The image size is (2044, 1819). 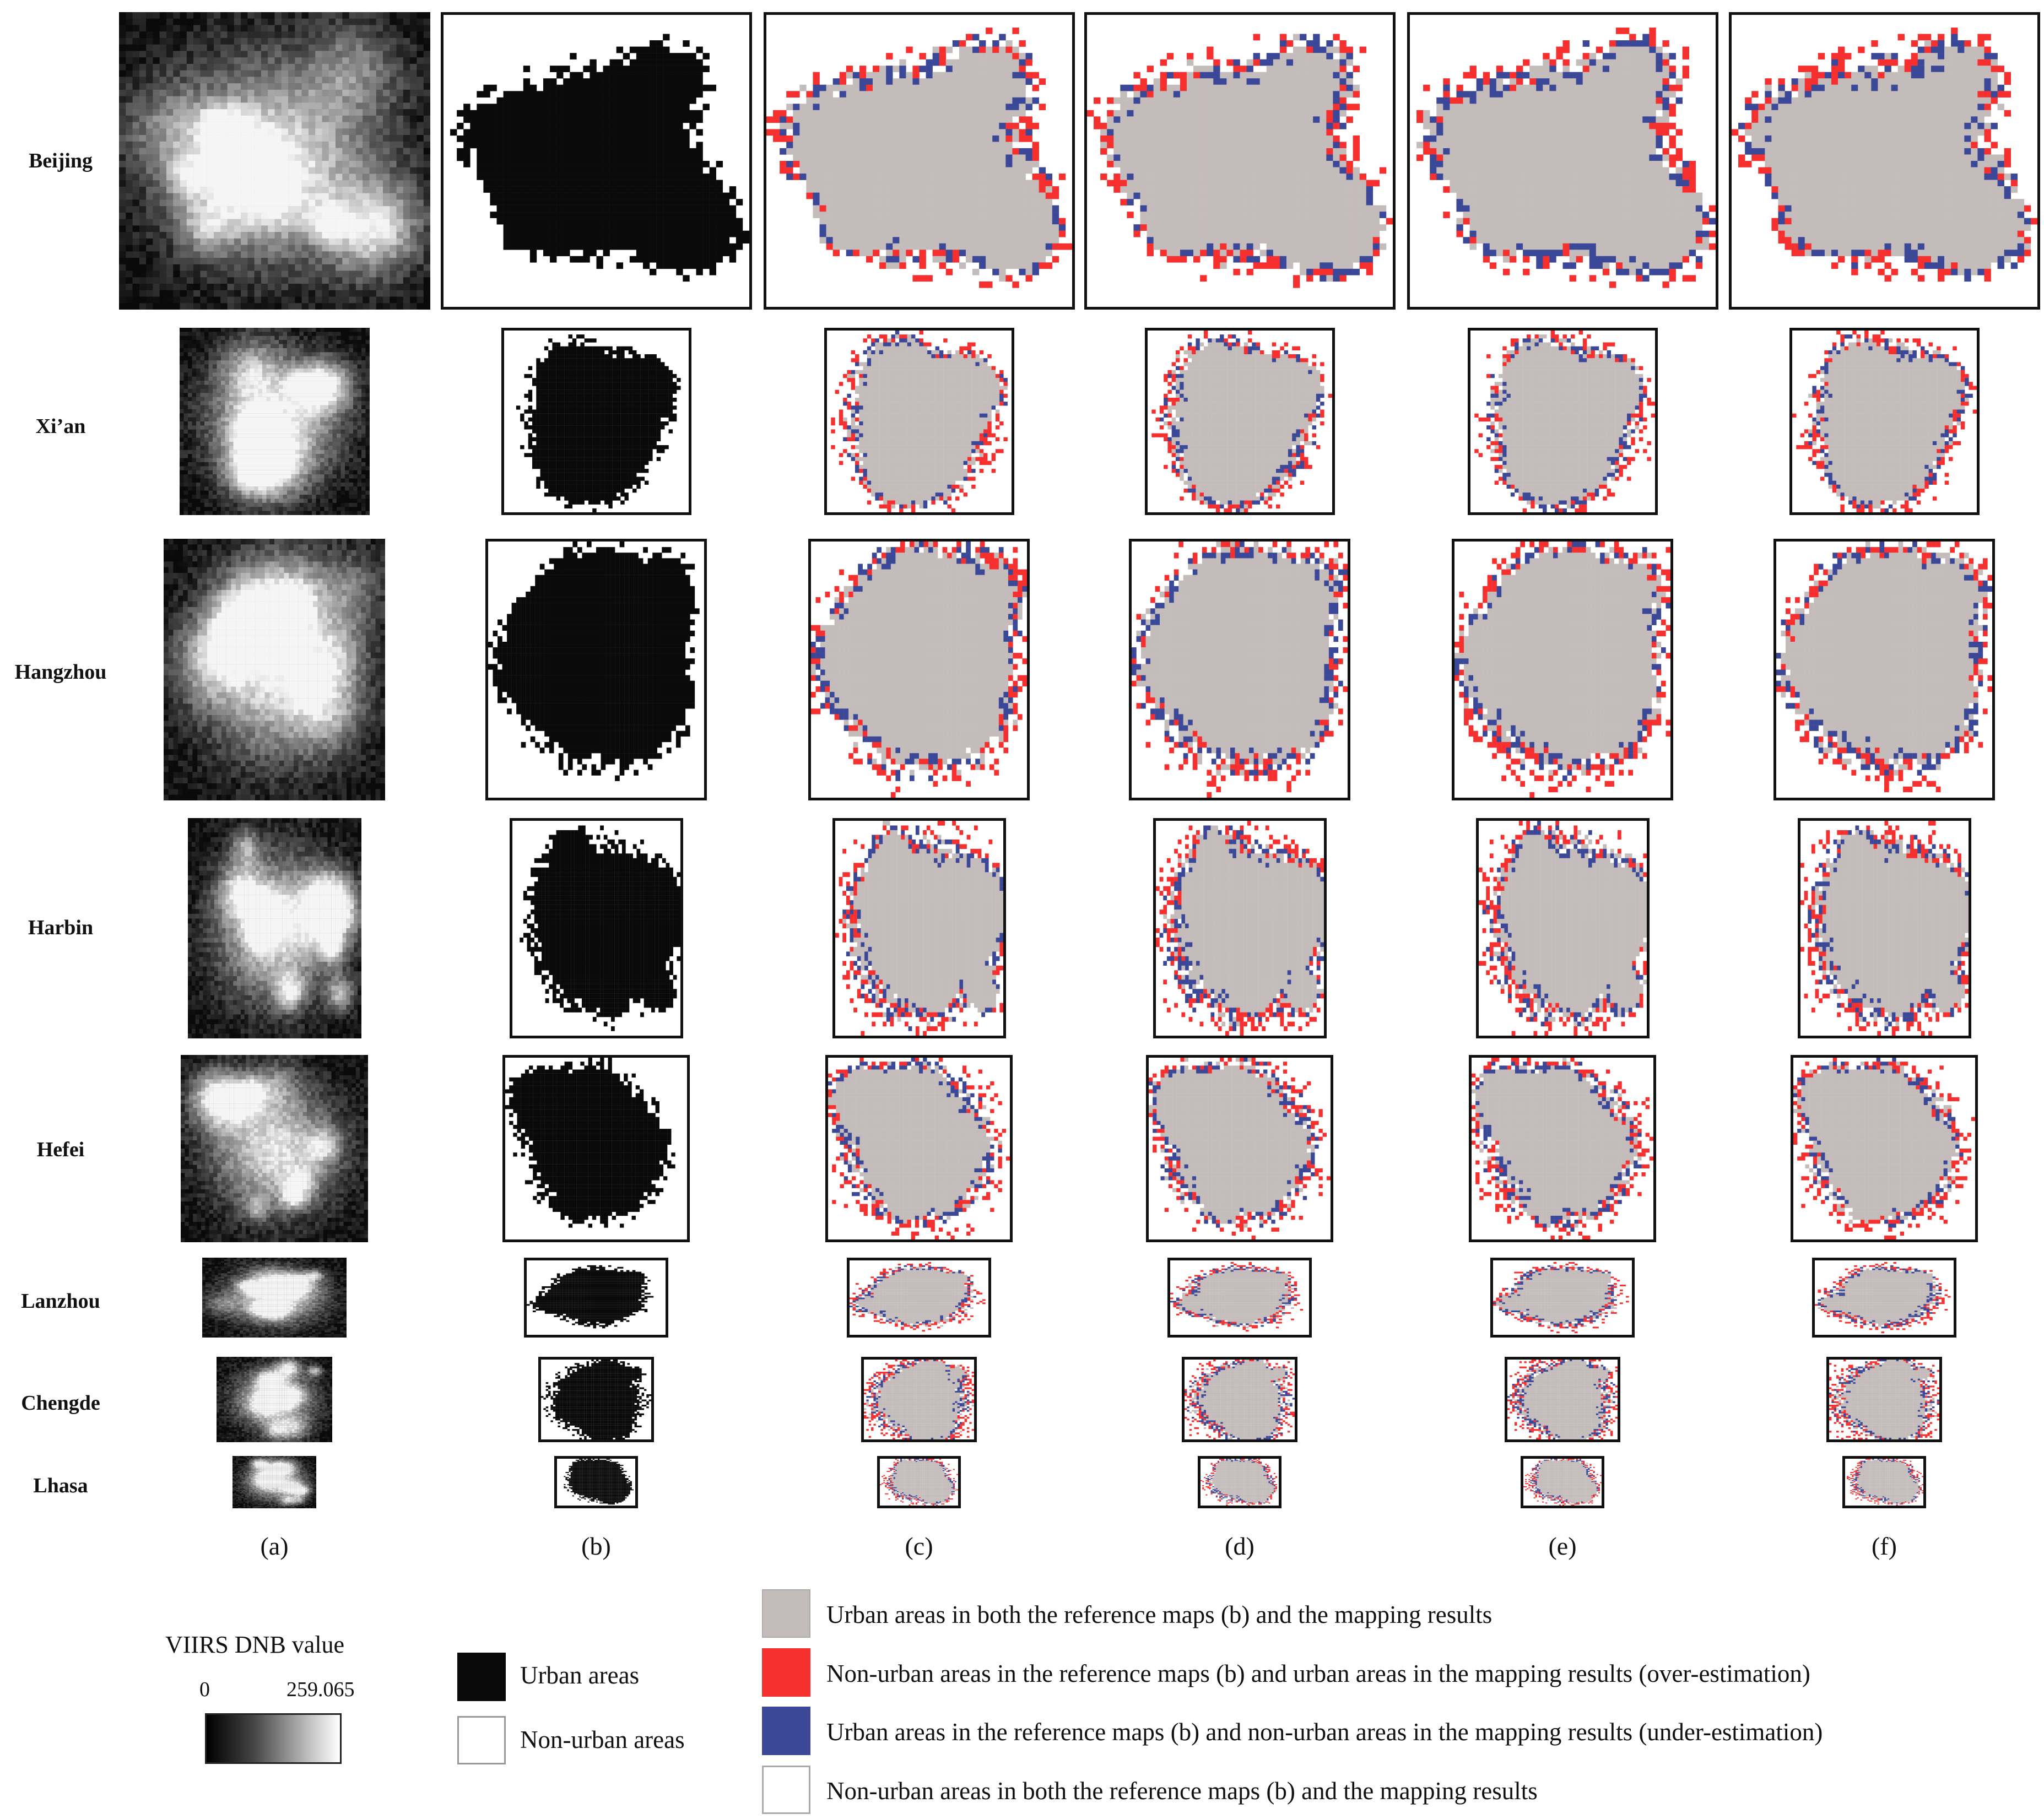 What do you see at coordinates (602, 1739) in the screenshot?
I see `non-urban-label: Non-urban areas` at bounding box center [602, 1739].